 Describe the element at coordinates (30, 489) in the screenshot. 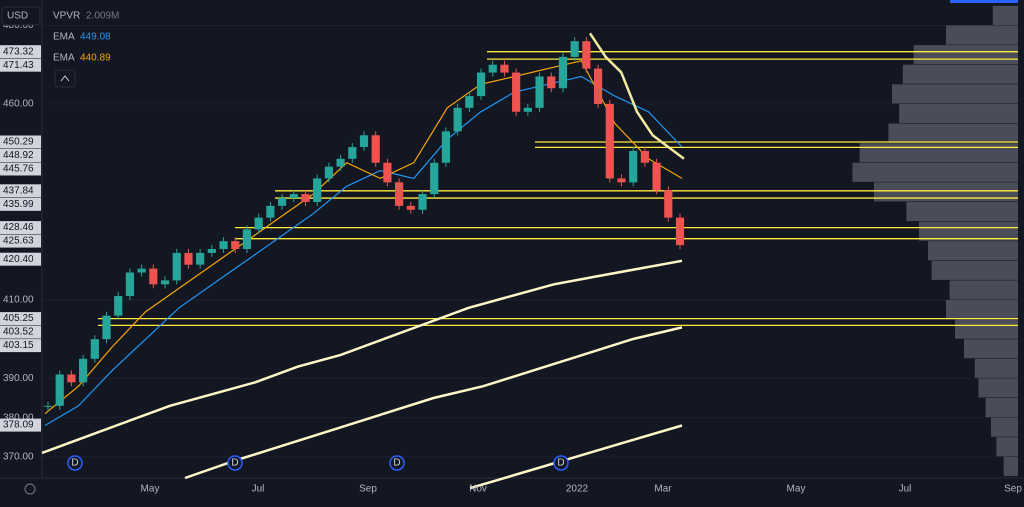

I see `settings-icon` at that location.